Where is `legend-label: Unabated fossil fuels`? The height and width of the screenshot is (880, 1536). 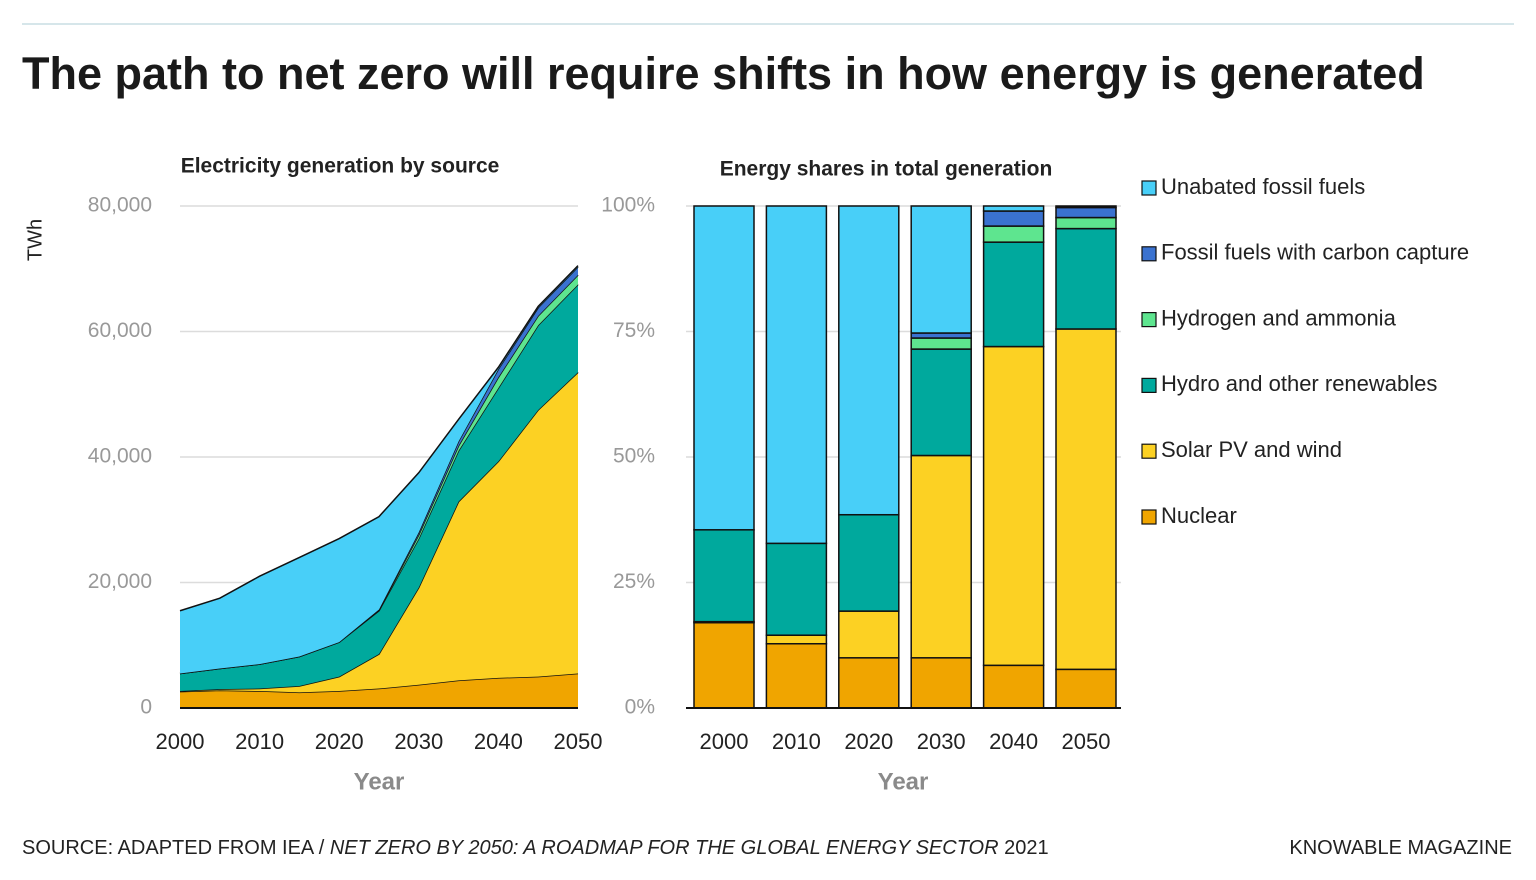
legend-label: Unabated fossil fuels is located at coordinates (1263, 186).